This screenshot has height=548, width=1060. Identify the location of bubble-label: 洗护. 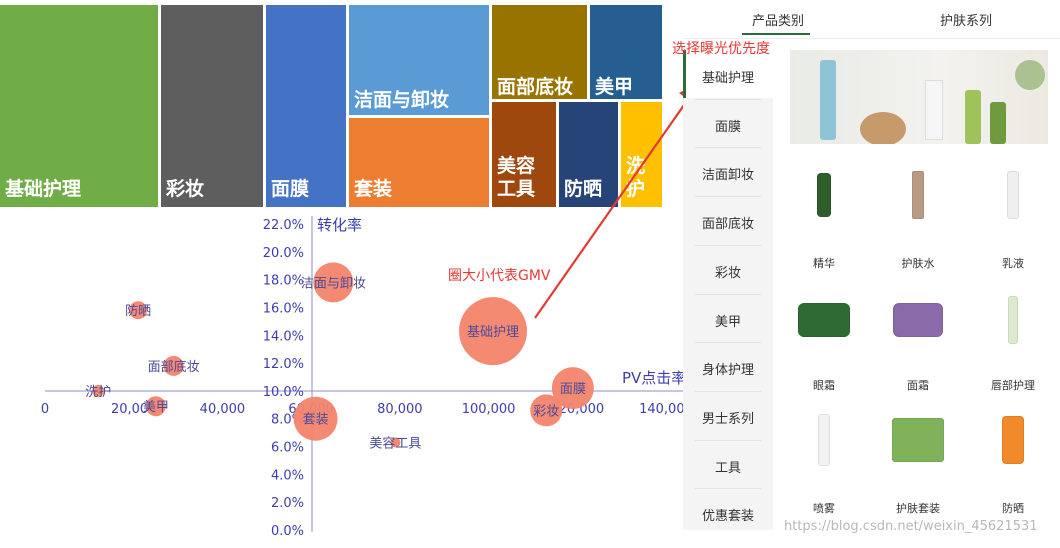
(98, 392).